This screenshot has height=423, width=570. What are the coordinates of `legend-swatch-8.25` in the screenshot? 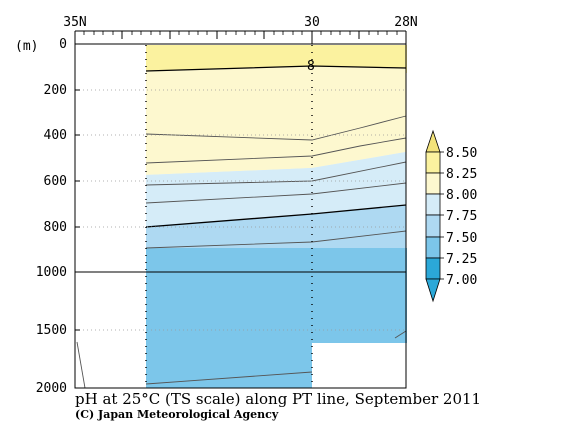 It's located at (433, 162).